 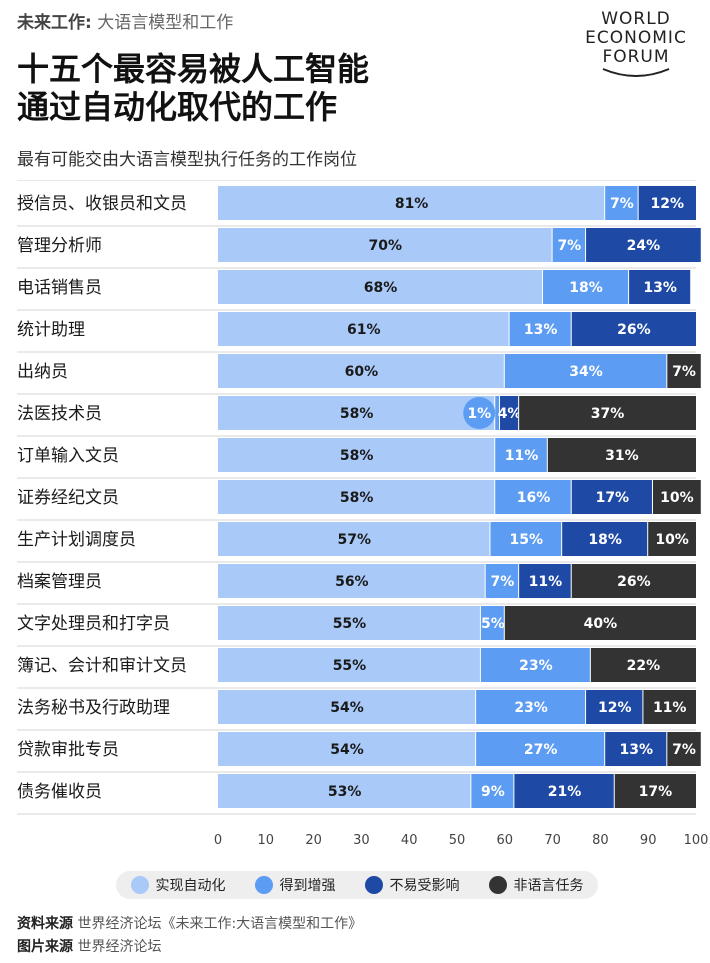 I want to click on legend-label: 不易受影响, so click(x=424, y=886).